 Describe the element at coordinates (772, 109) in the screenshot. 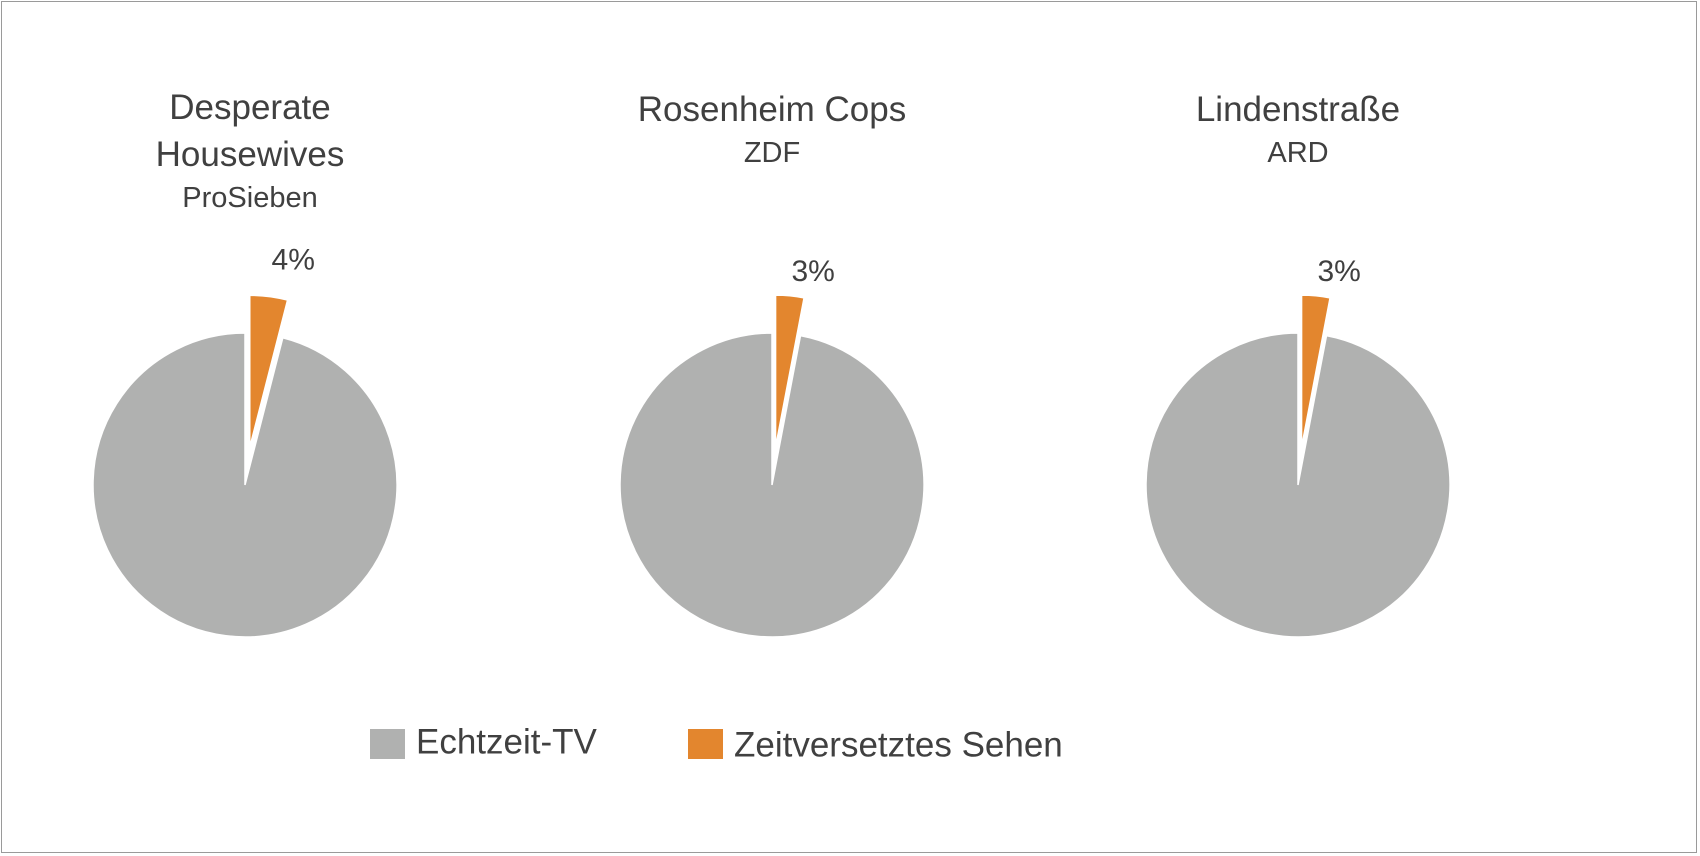

I see `pie-title: Rosenheim Cops` at that location.